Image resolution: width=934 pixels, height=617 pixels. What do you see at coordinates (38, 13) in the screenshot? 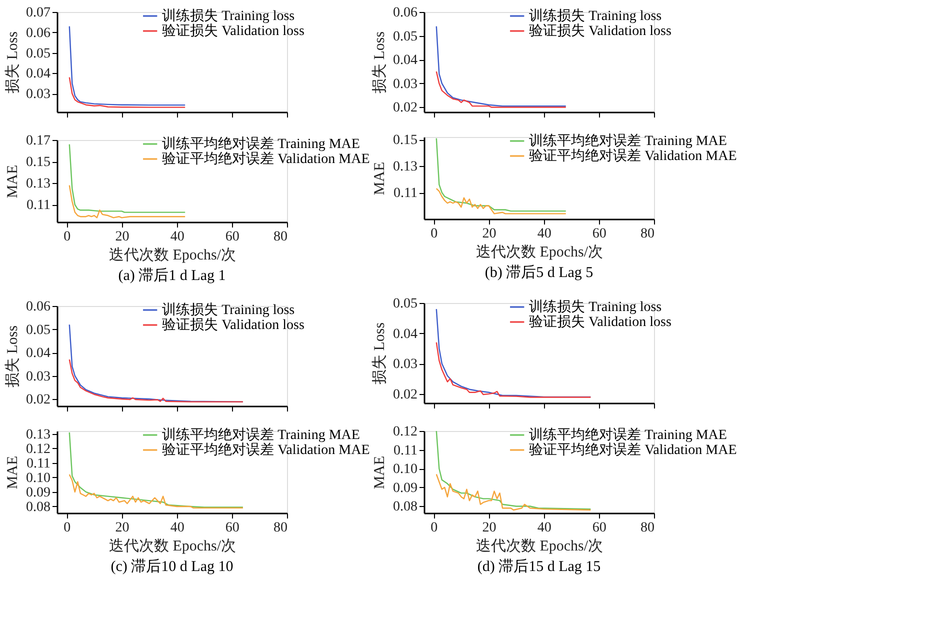
I see `y-tick-label: 0.07` at bounding box center [38, 13].